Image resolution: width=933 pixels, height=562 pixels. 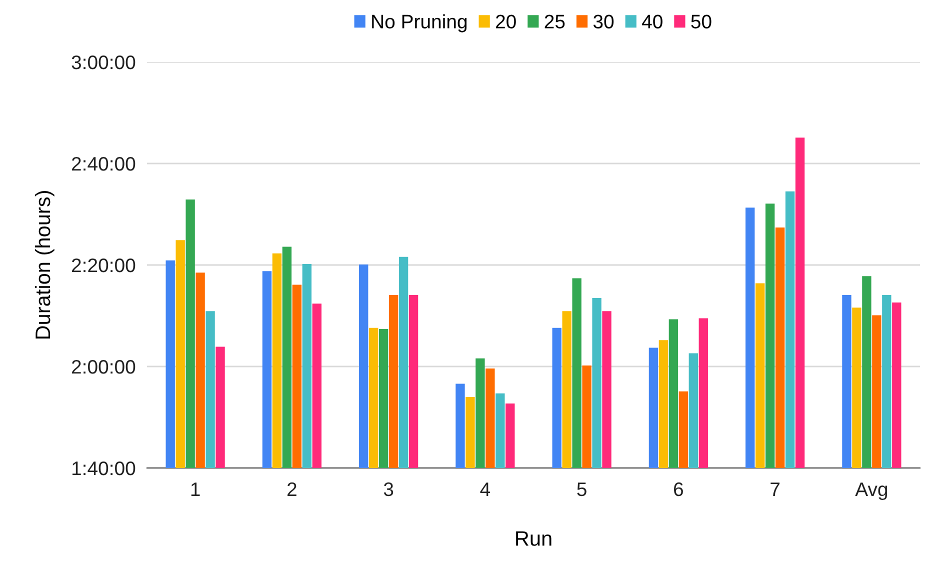 What do you see at coordinates (419, 23) in the screenshot?
I see `legend-label: No Pruning` at bounding box center [419, 23].